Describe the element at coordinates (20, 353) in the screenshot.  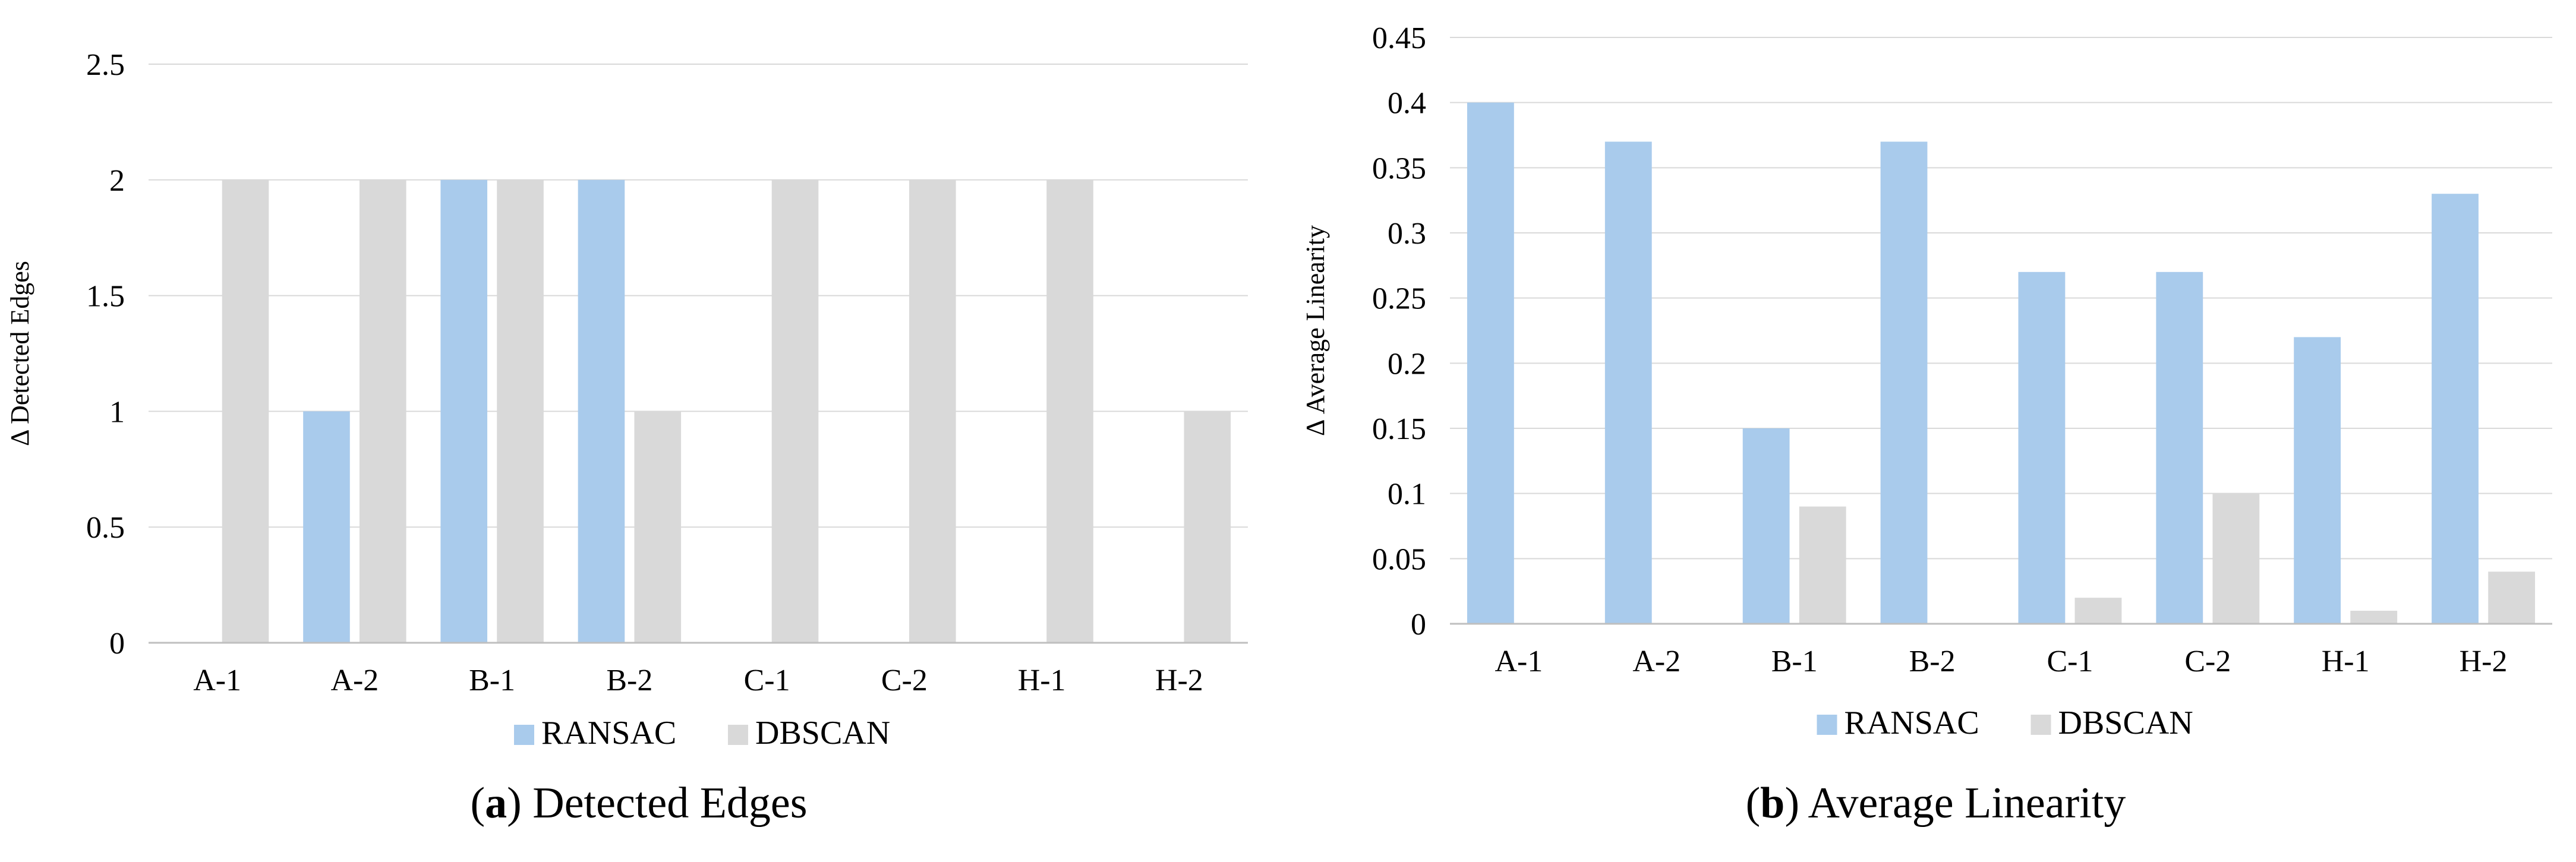
I see `y-axis-label: Δ Detected Edges` at that location.